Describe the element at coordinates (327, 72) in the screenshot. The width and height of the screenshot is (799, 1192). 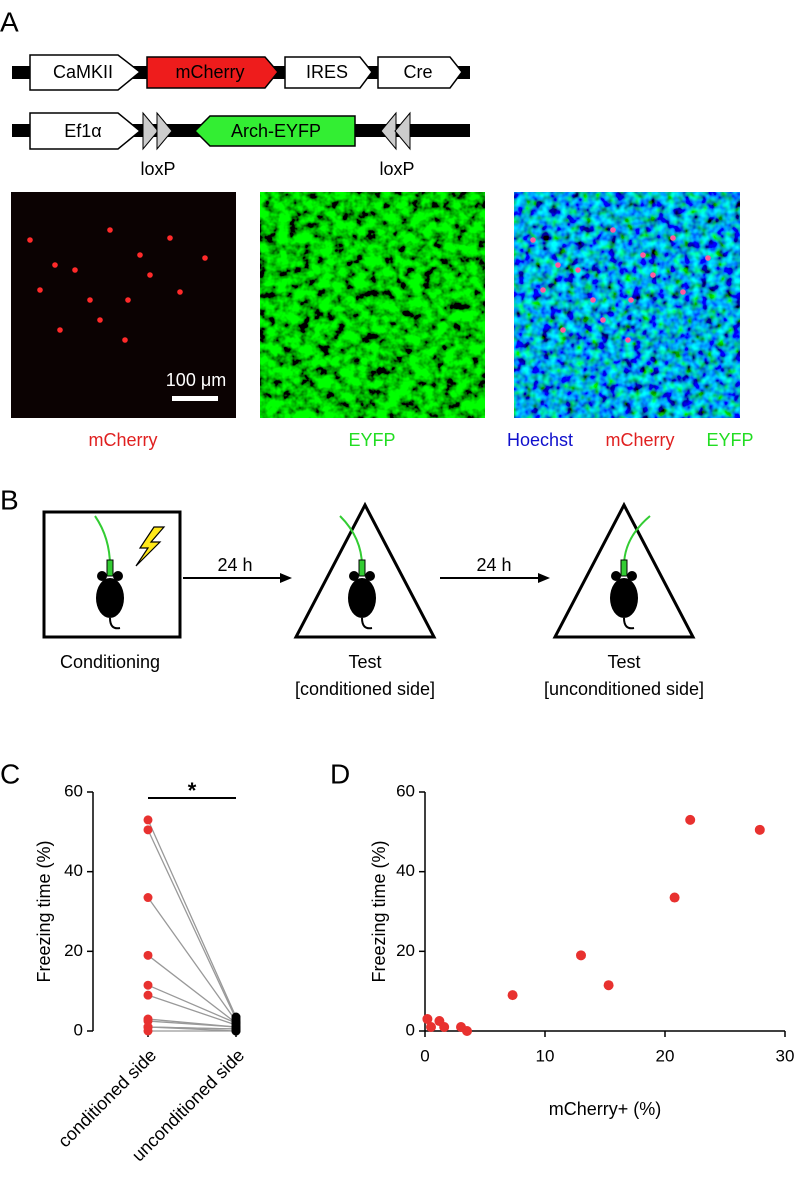
I see `construct-label: IRES` at that location.